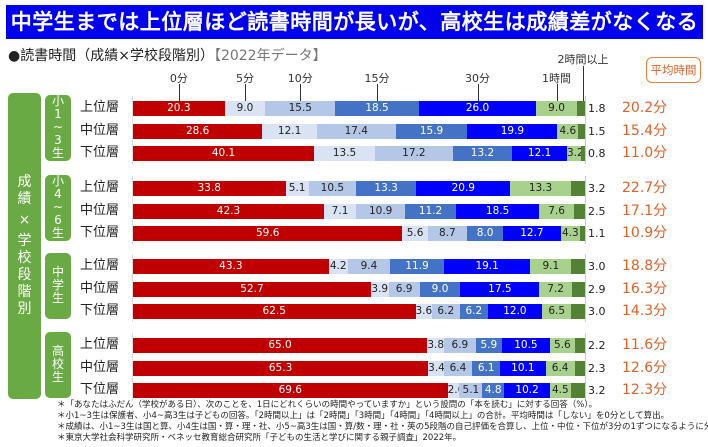  What do you see at coordinates (460, 345) in the screenshot?
I see `data-label: 6.9` at bounding box center [460, 345].